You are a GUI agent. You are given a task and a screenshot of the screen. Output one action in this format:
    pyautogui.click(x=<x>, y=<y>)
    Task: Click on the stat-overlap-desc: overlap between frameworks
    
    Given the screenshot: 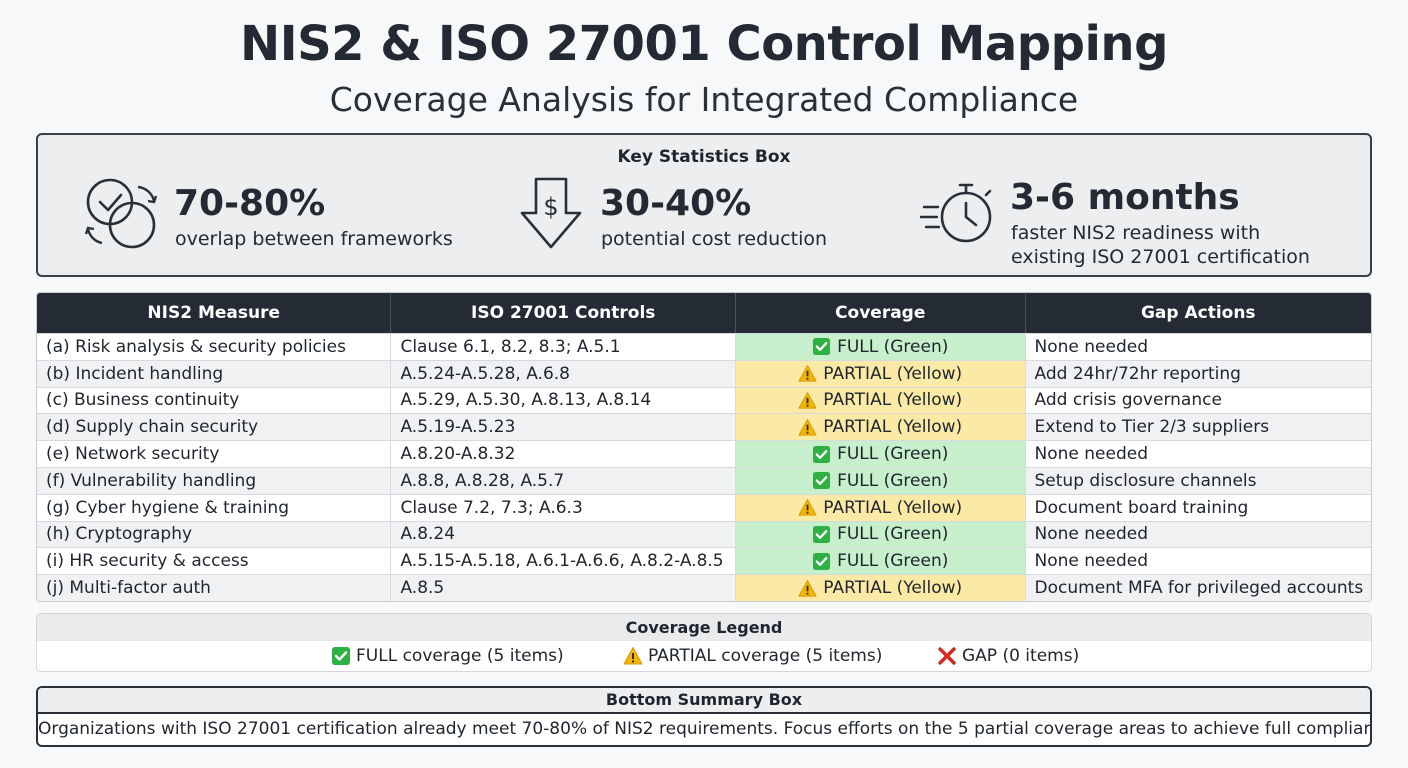 What is the action you would take?
    pyautogui.click(x=314, y=239)
    